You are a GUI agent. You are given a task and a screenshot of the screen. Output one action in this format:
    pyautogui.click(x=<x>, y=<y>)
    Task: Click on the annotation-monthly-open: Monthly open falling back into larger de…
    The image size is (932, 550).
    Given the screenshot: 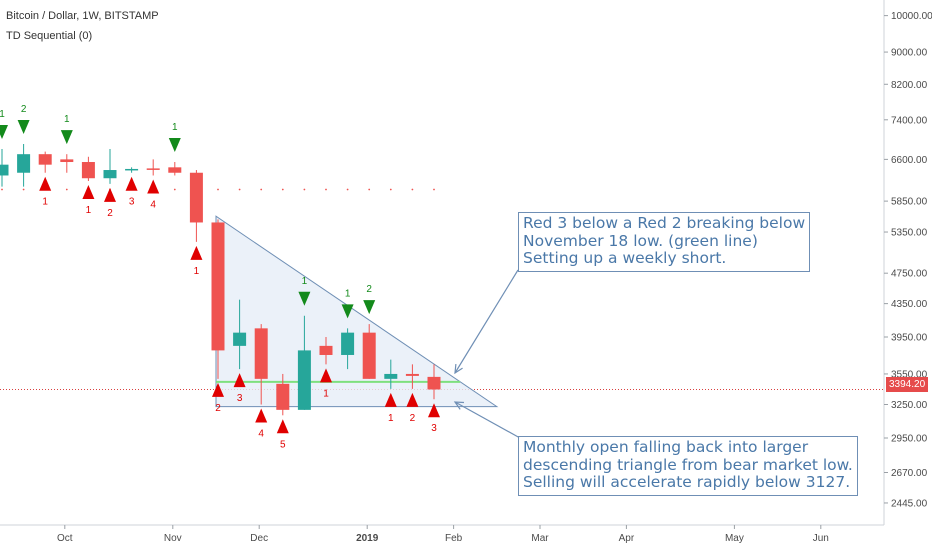 What is the action you would take?
    pyautogui.click(x=688, y=466)
    